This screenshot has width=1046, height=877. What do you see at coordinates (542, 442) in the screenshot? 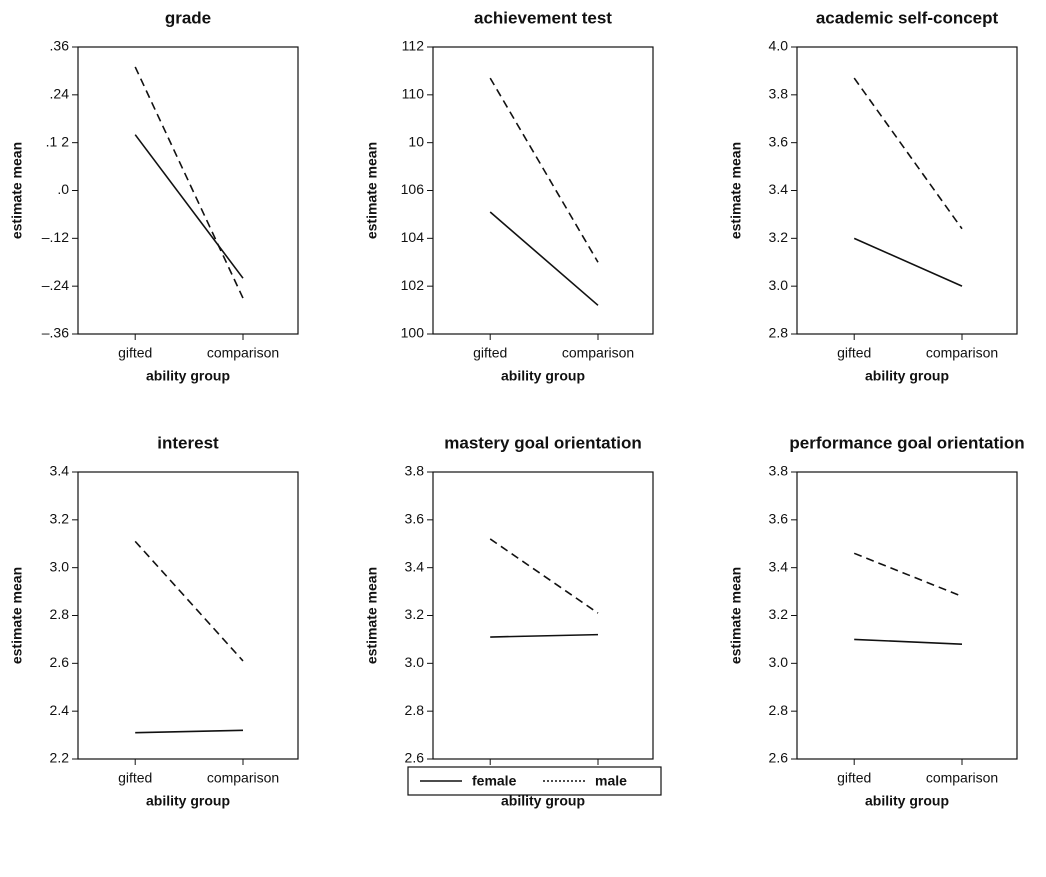
I see `chart-title: mastery goal orientation` at bounding box center [542, 442].